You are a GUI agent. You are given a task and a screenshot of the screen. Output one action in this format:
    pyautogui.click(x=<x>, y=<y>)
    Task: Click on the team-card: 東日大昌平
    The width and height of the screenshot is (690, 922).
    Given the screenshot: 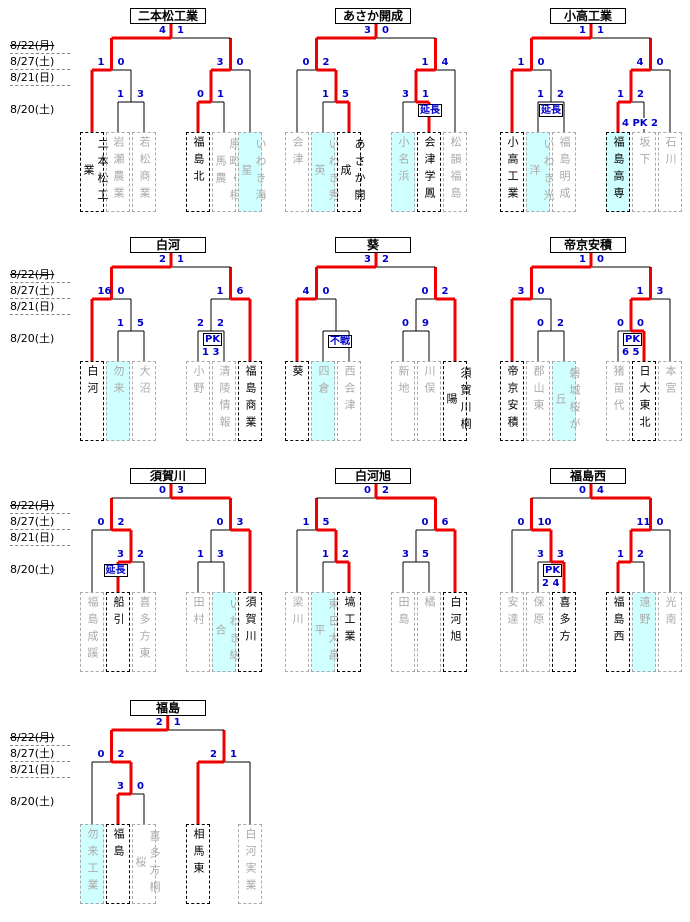 What is the action you would take?
    pyautogui.click(x=325, y=632)
    